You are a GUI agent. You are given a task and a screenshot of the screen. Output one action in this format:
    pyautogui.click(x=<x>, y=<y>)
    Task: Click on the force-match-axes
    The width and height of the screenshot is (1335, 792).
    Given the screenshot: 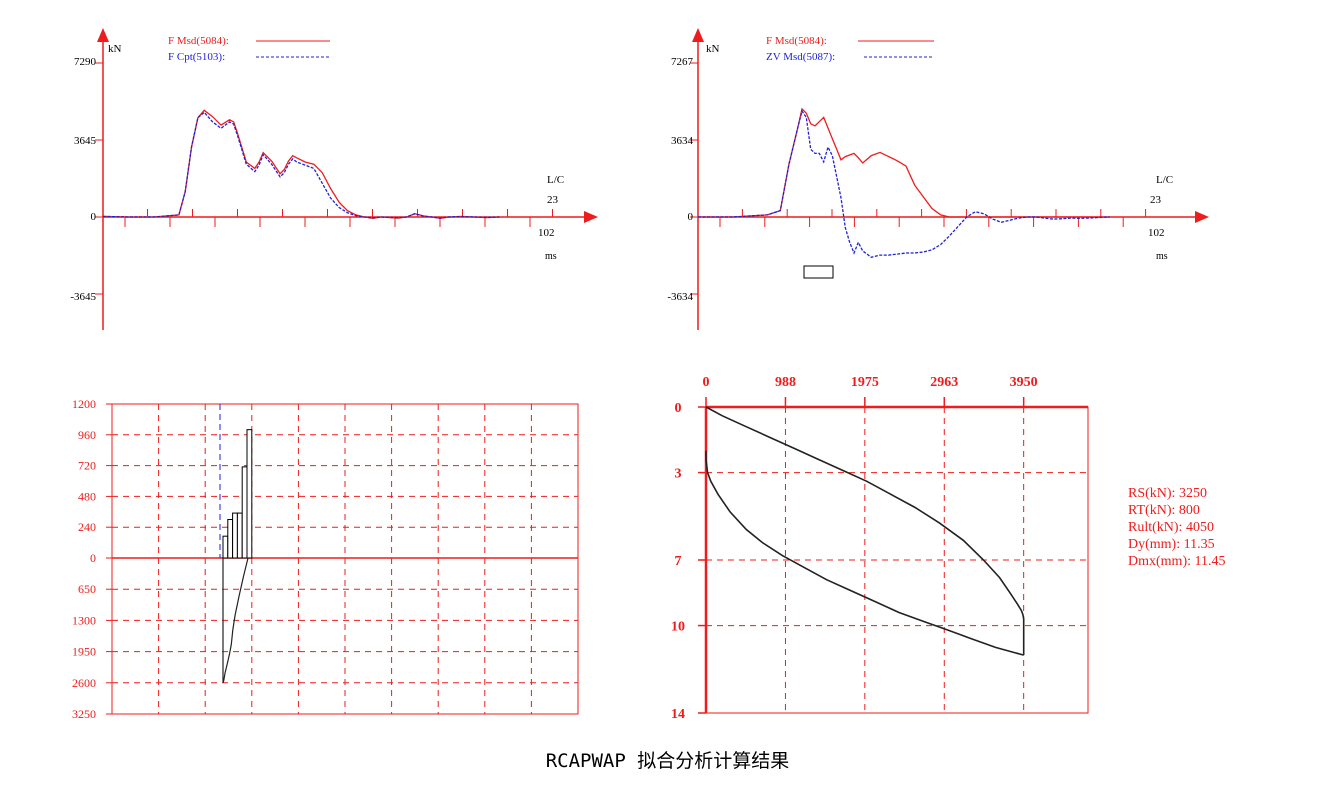 What is the action you would take?
    pyautogui.click(x=347, y=179)
    